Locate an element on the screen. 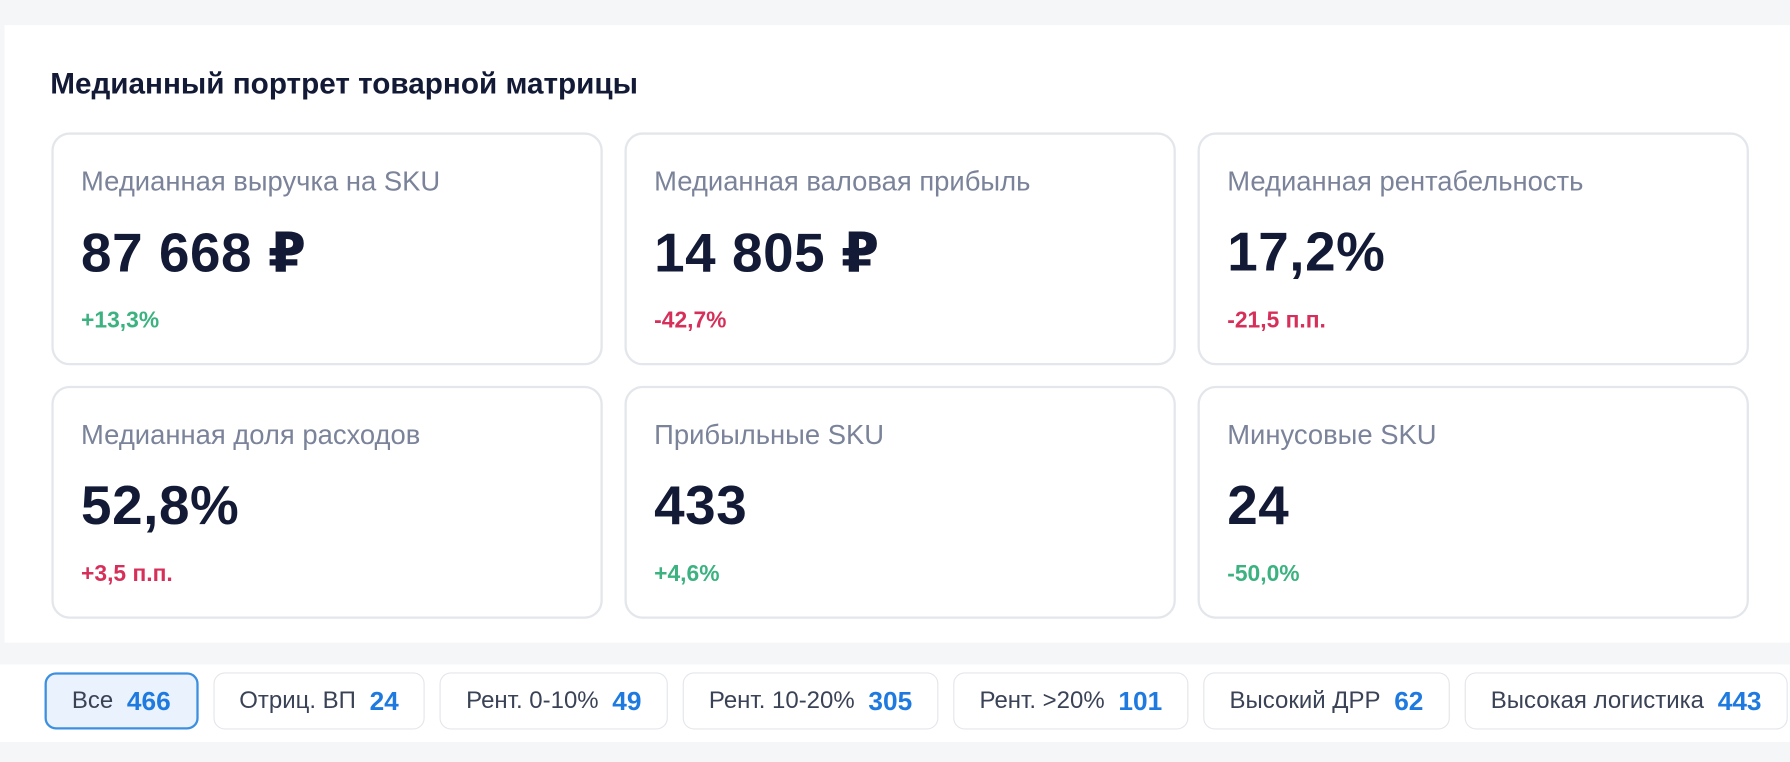  metric-delta: +4,6% is located at coordinates (687, 574).